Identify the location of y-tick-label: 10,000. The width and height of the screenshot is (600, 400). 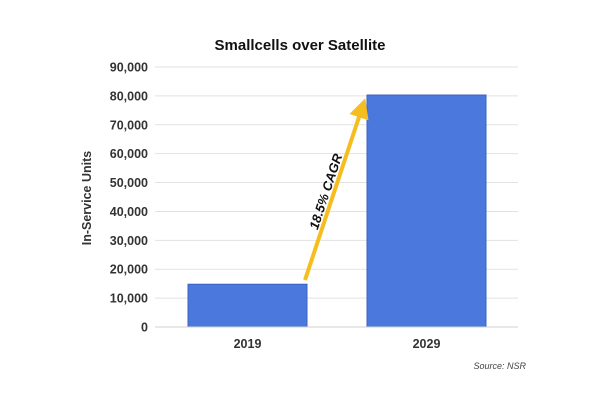
(129, 299).